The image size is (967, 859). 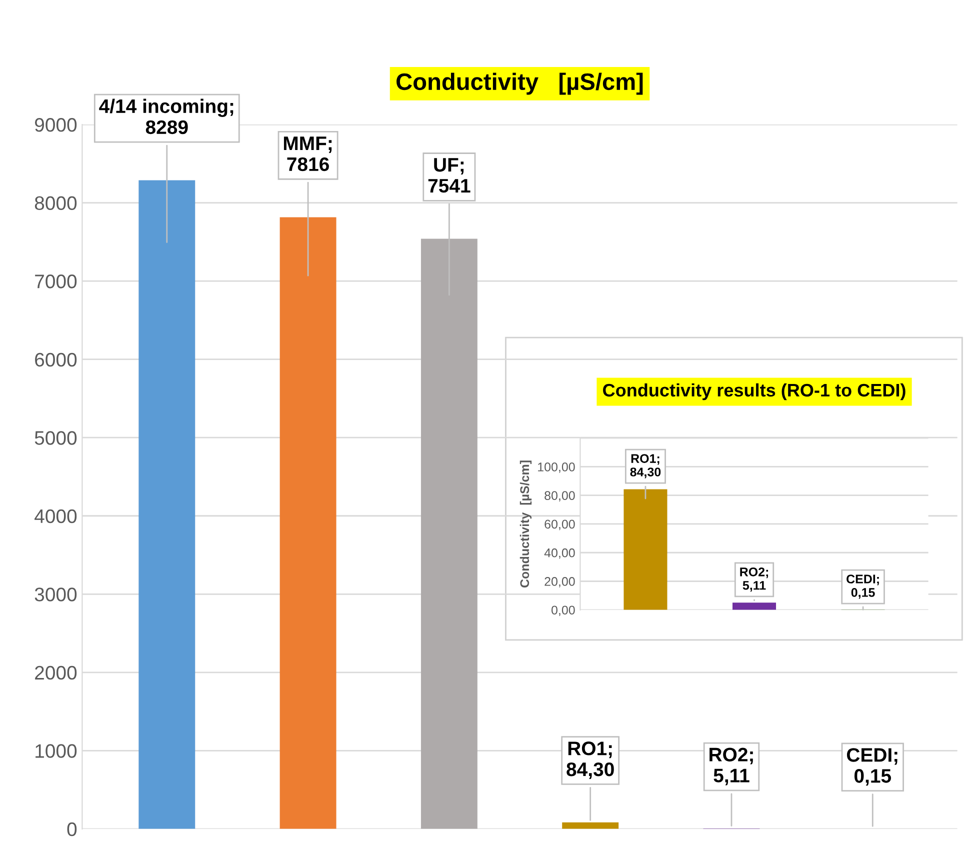 I want to click on data-label: 4/14 incoming; 8289, so click(x=166, y=116).